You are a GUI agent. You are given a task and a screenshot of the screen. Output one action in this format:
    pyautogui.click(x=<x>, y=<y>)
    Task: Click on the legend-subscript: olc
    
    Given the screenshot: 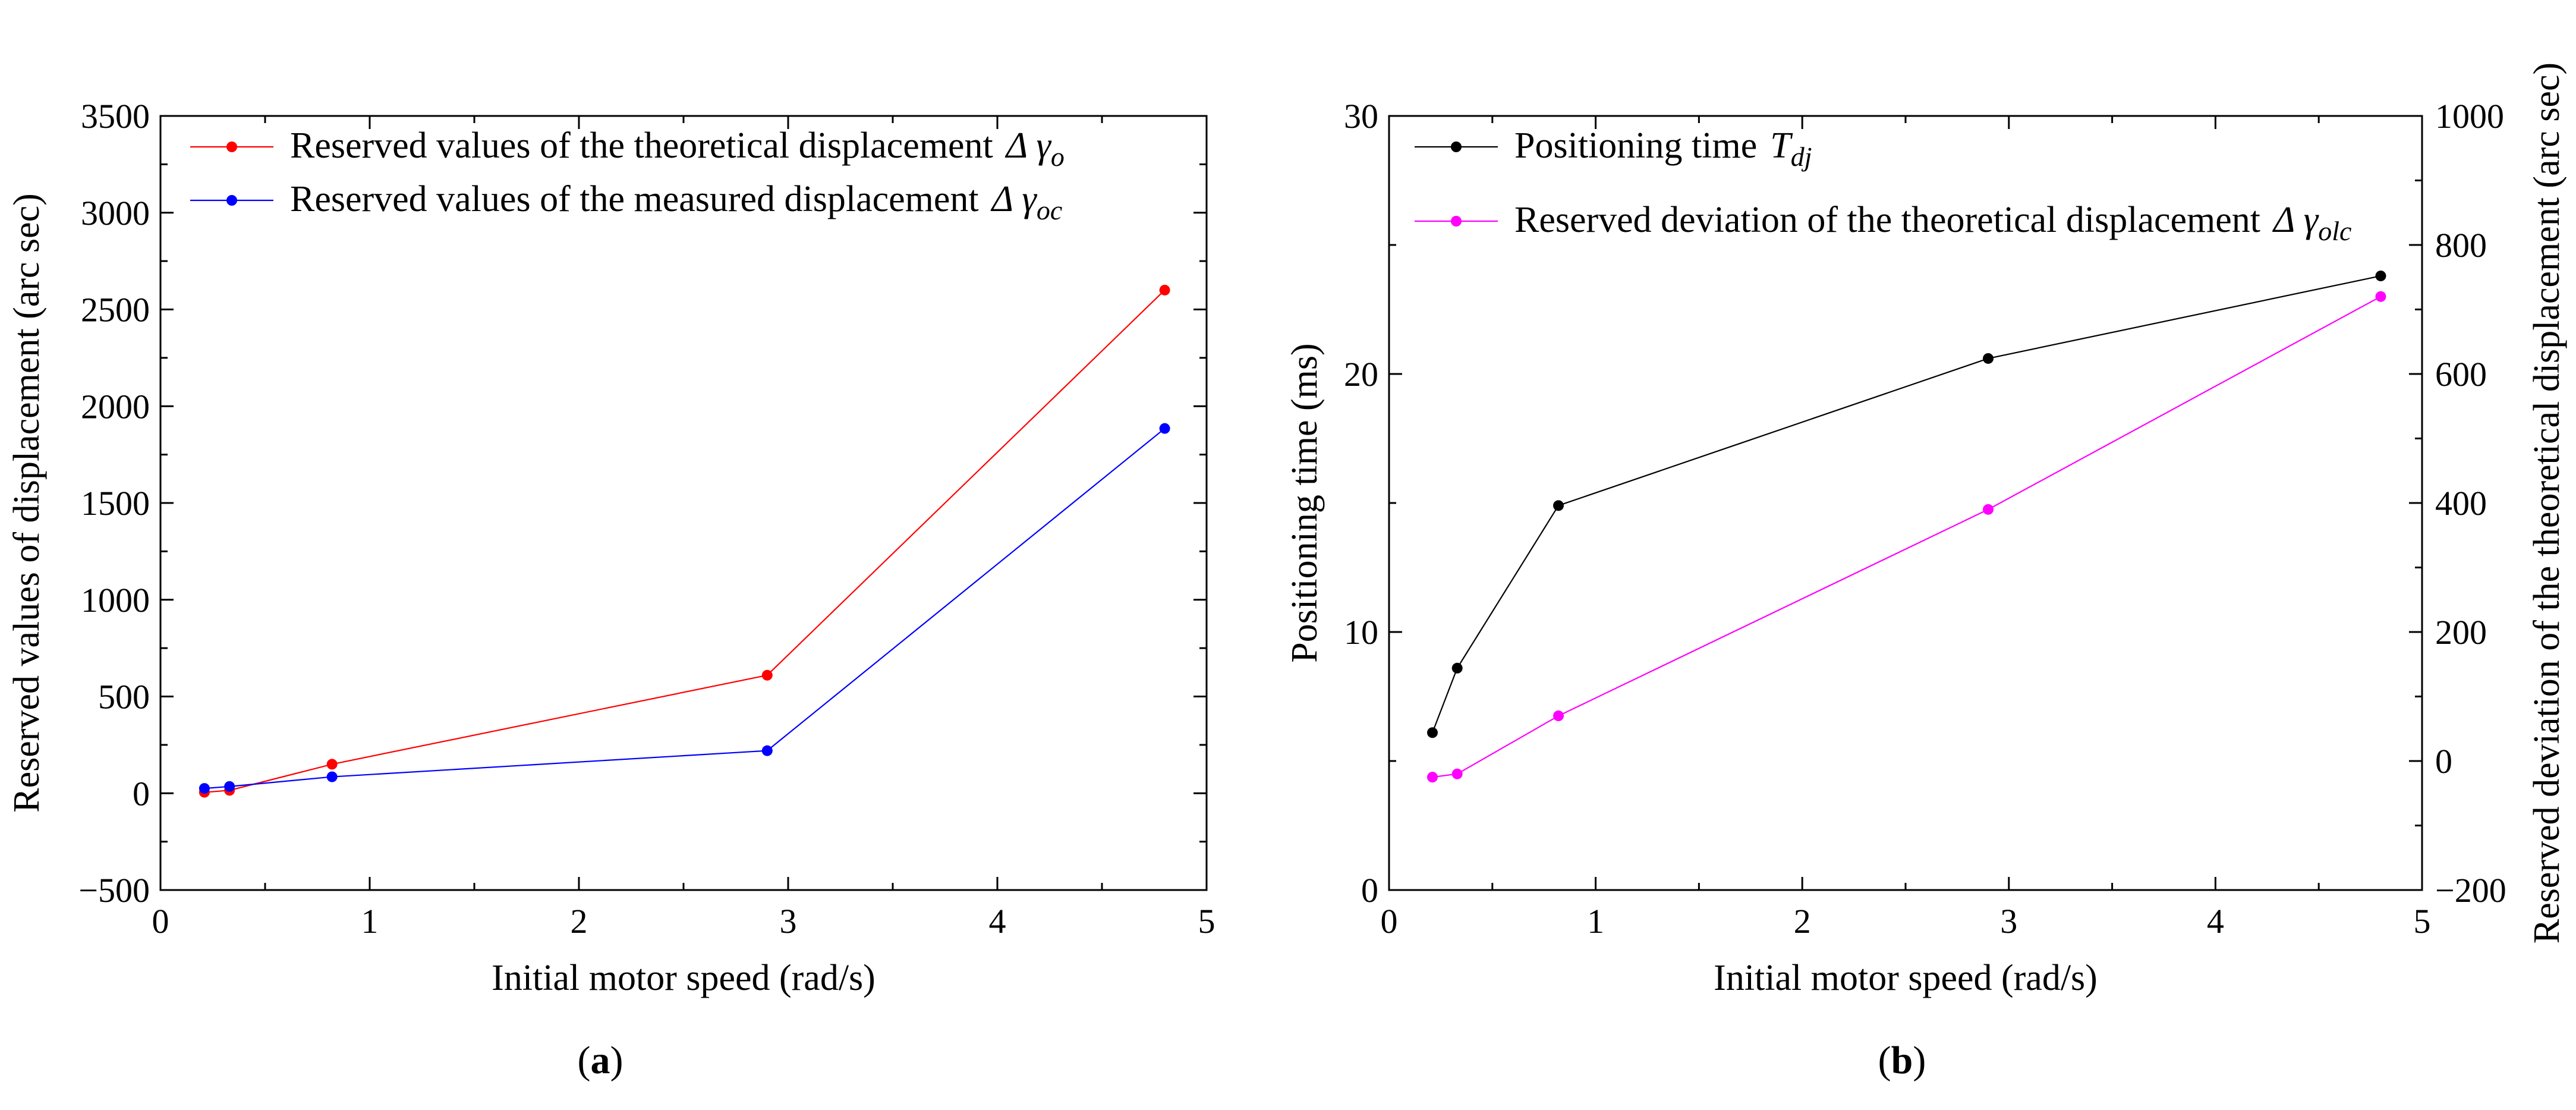 What is the action you would take?
    pyautogui.click(x=2334, y=231)
    